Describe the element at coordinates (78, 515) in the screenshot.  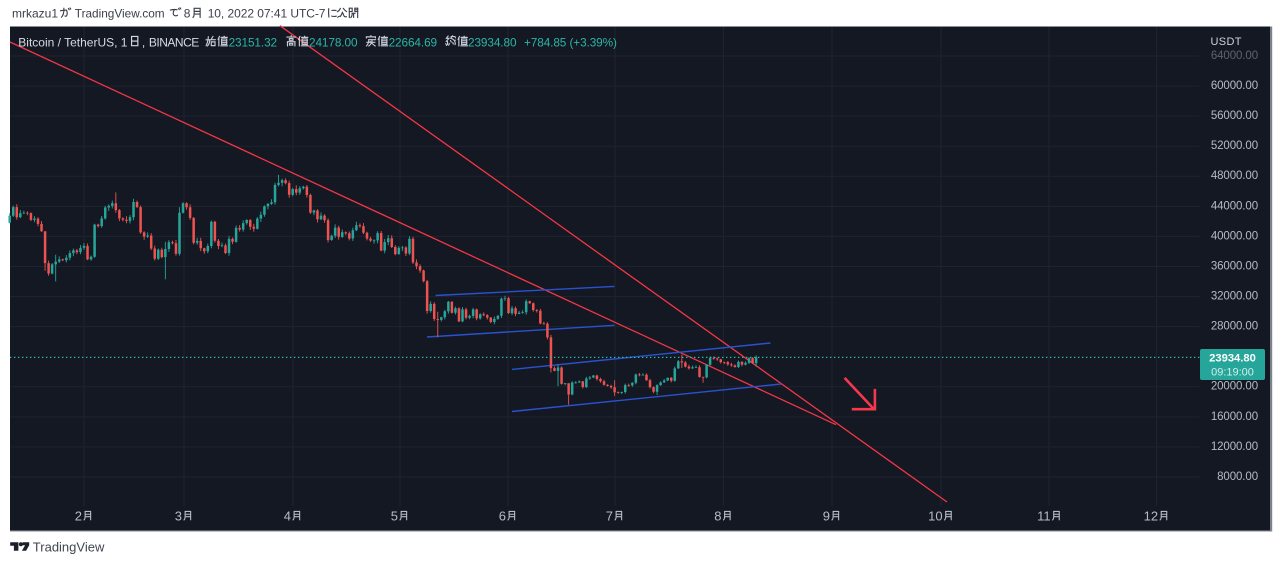
I see `svg-text: 2` at that location.